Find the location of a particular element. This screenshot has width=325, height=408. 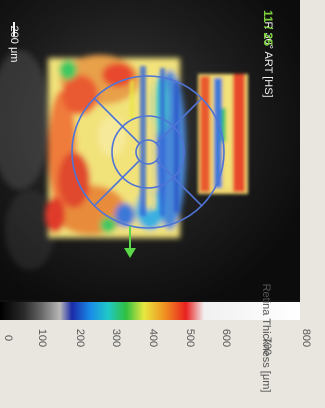

colorbar-axis-title: Retina Thickness [μm] is located at coordinates (266, 338).